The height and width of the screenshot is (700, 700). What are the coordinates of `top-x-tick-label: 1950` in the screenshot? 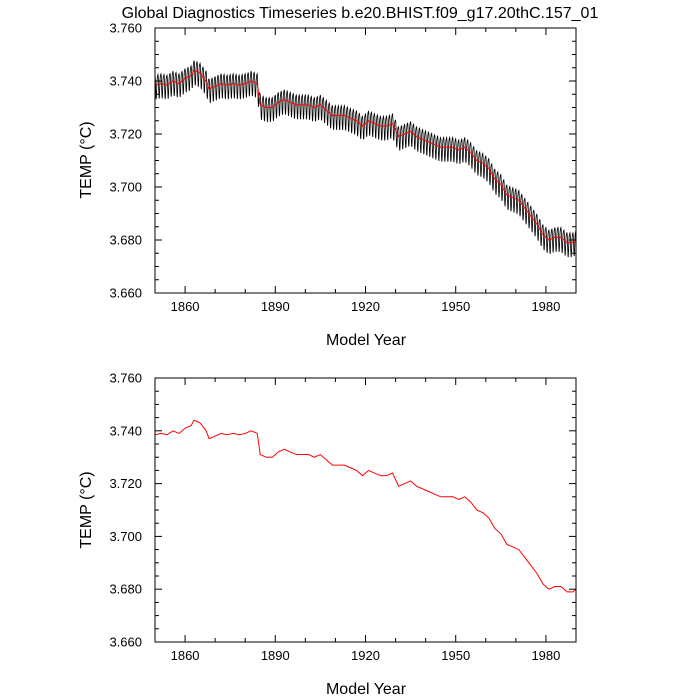 It's located at (455, 306).